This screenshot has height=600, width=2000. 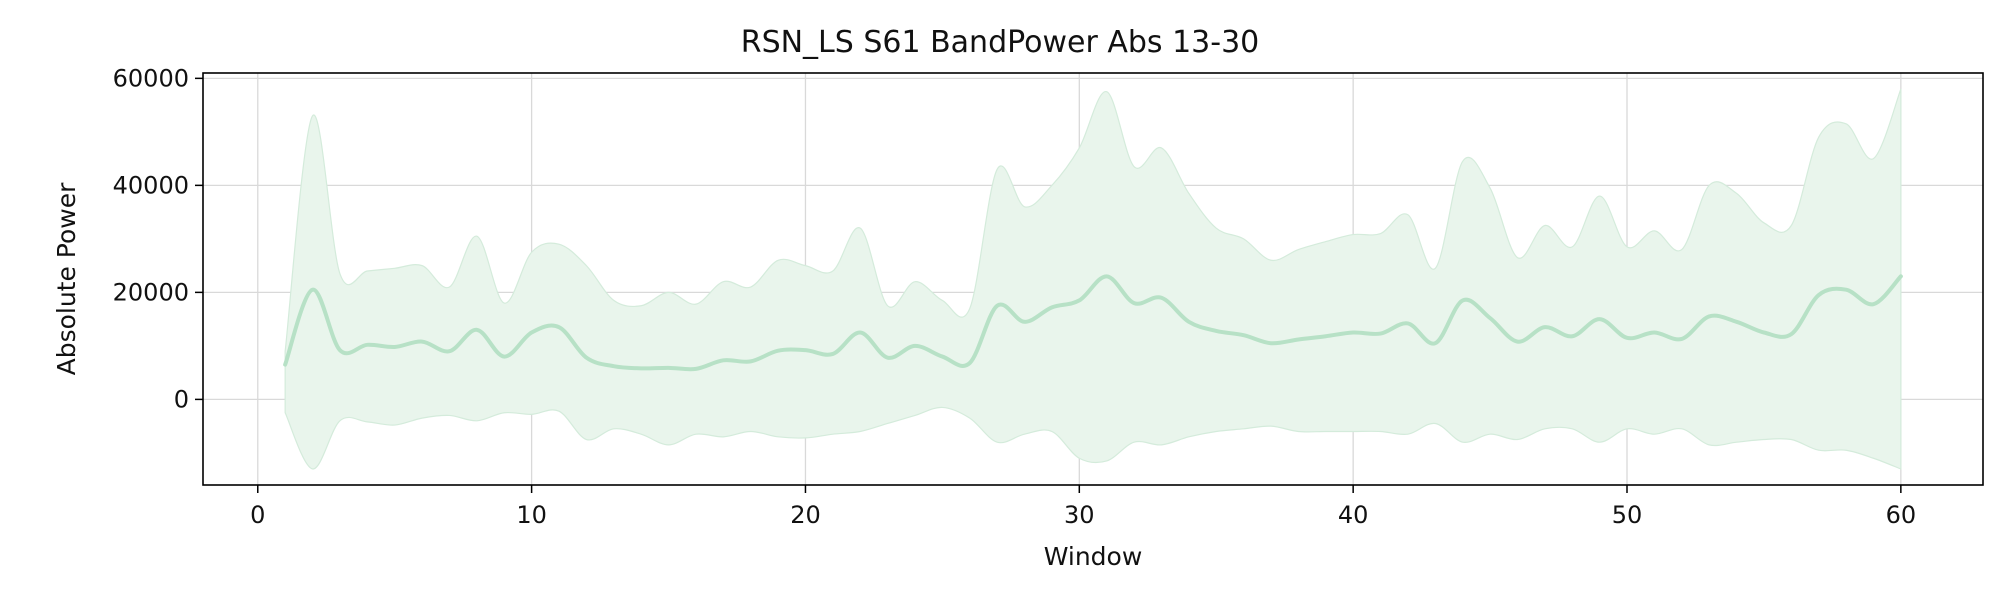 I want to click on x-tick-label: 10, so click(x=531, y=515).